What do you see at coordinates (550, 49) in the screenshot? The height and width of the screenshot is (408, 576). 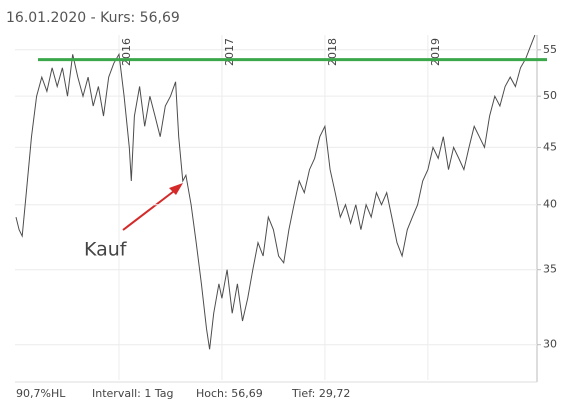 I see `y-tick-label: 55` at bounding box center [550, 49].